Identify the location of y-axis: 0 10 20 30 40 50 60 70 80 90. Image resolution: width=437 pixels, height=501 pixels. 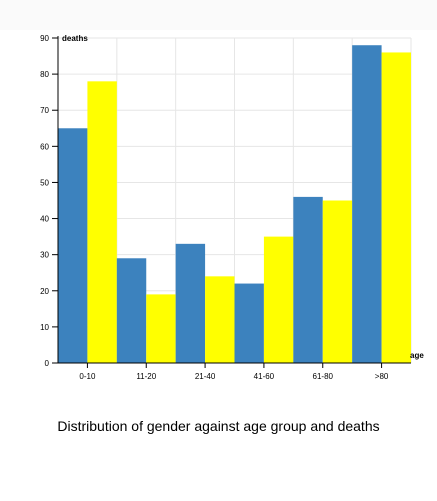
(49, 201).